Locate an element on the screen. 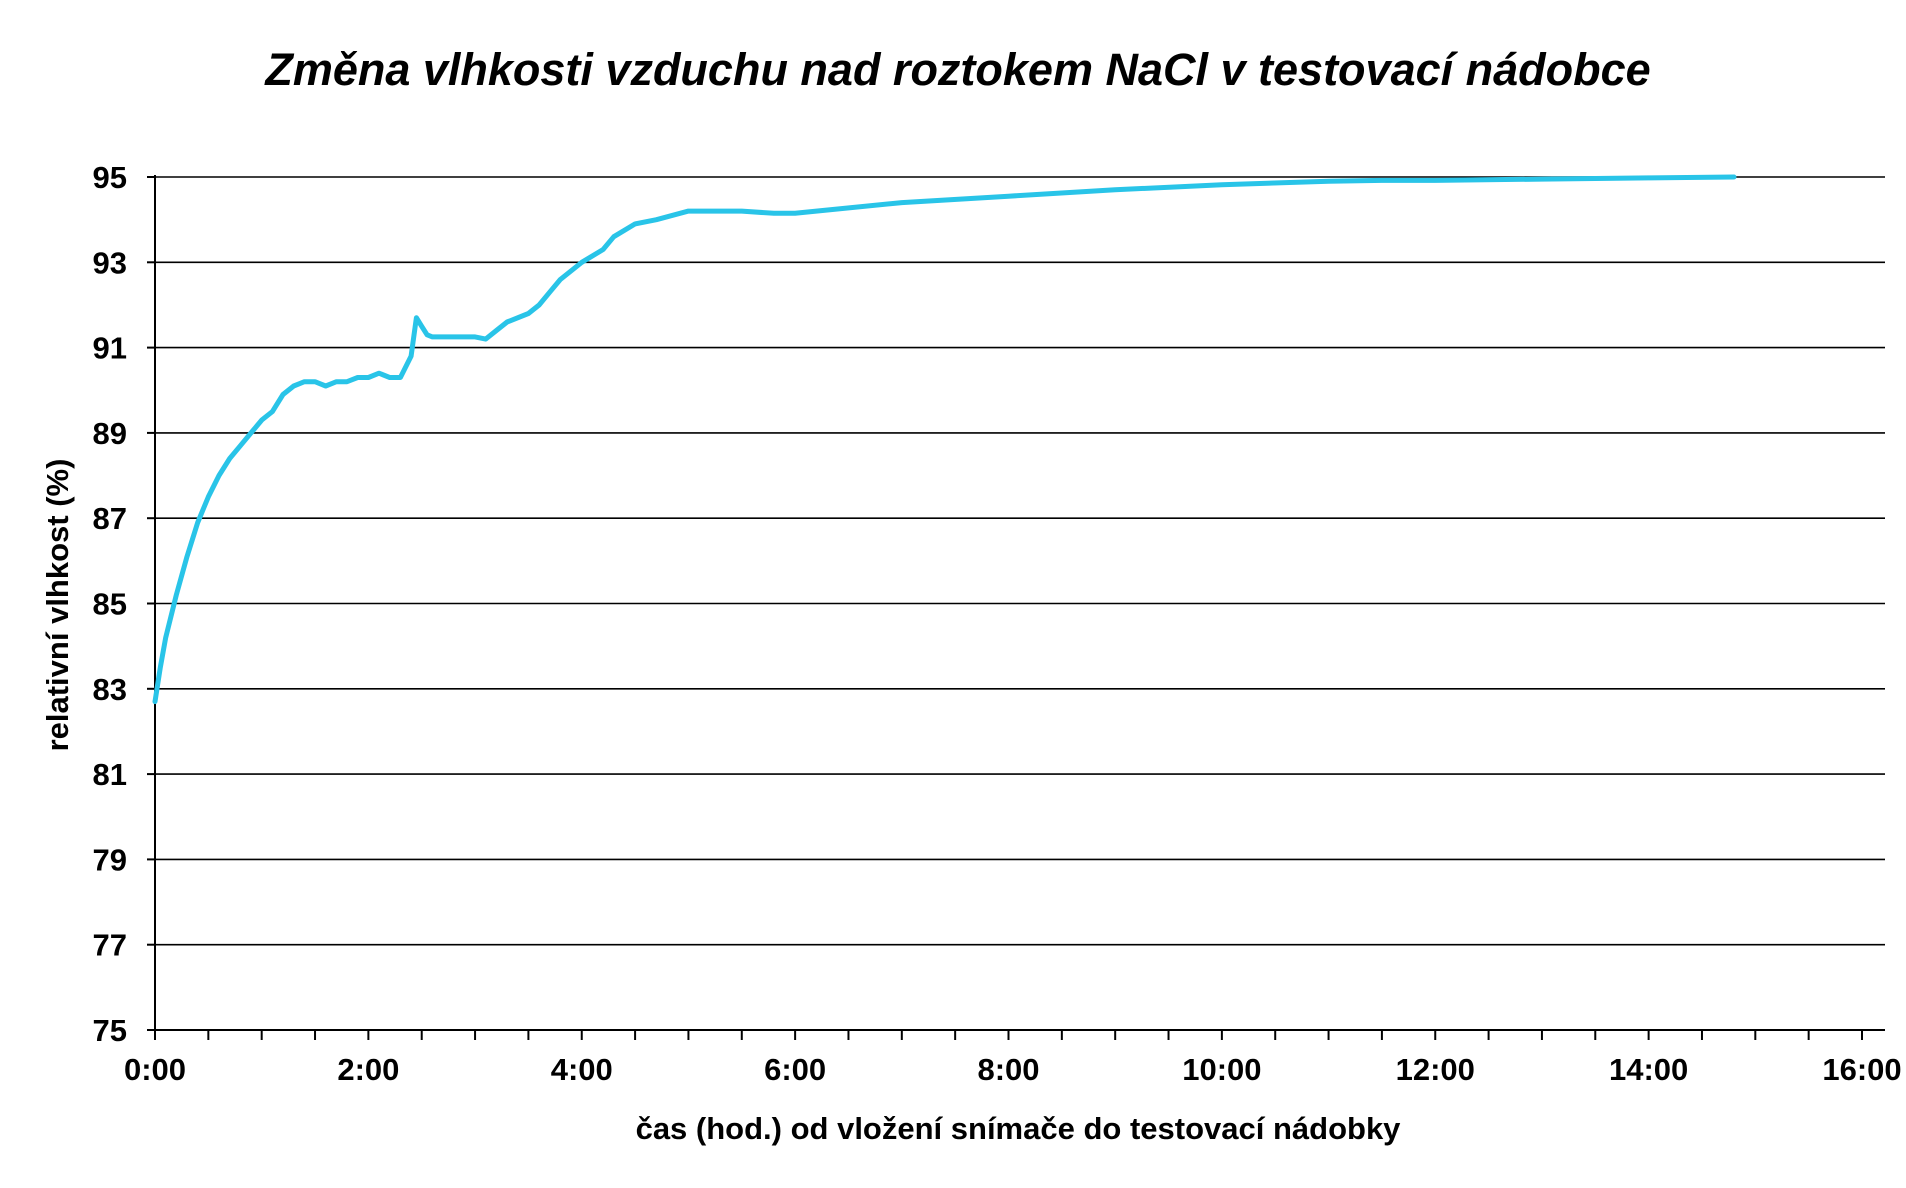 Image resolution: width=1906 pixels, height=1188 pixels. x-tick-label: 10:00 is located at coordinates (1221, 1069).